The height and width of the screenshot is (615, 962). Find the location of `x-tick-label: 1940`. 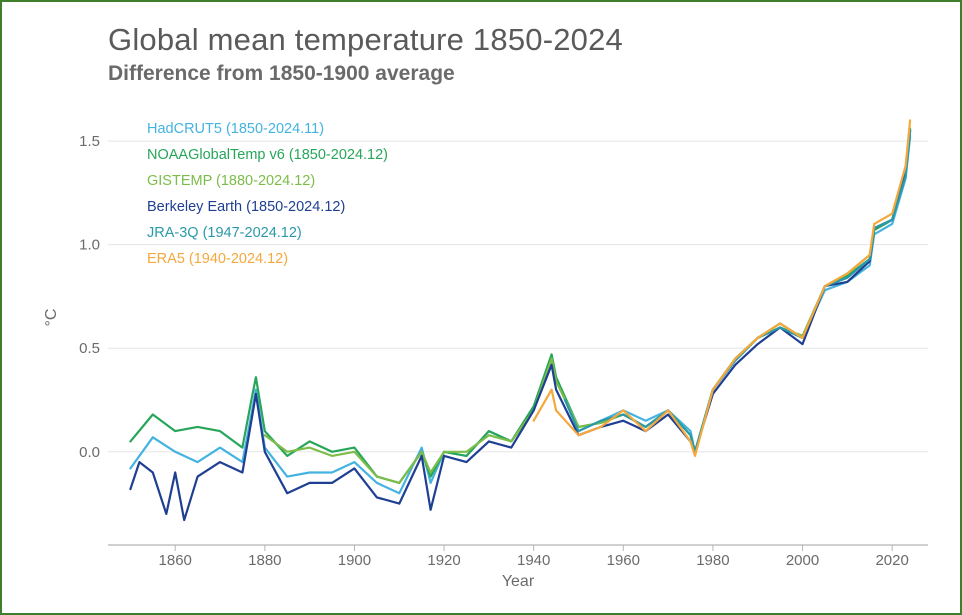

x-tick-label: 1940 is located at coordinates (533, 560).